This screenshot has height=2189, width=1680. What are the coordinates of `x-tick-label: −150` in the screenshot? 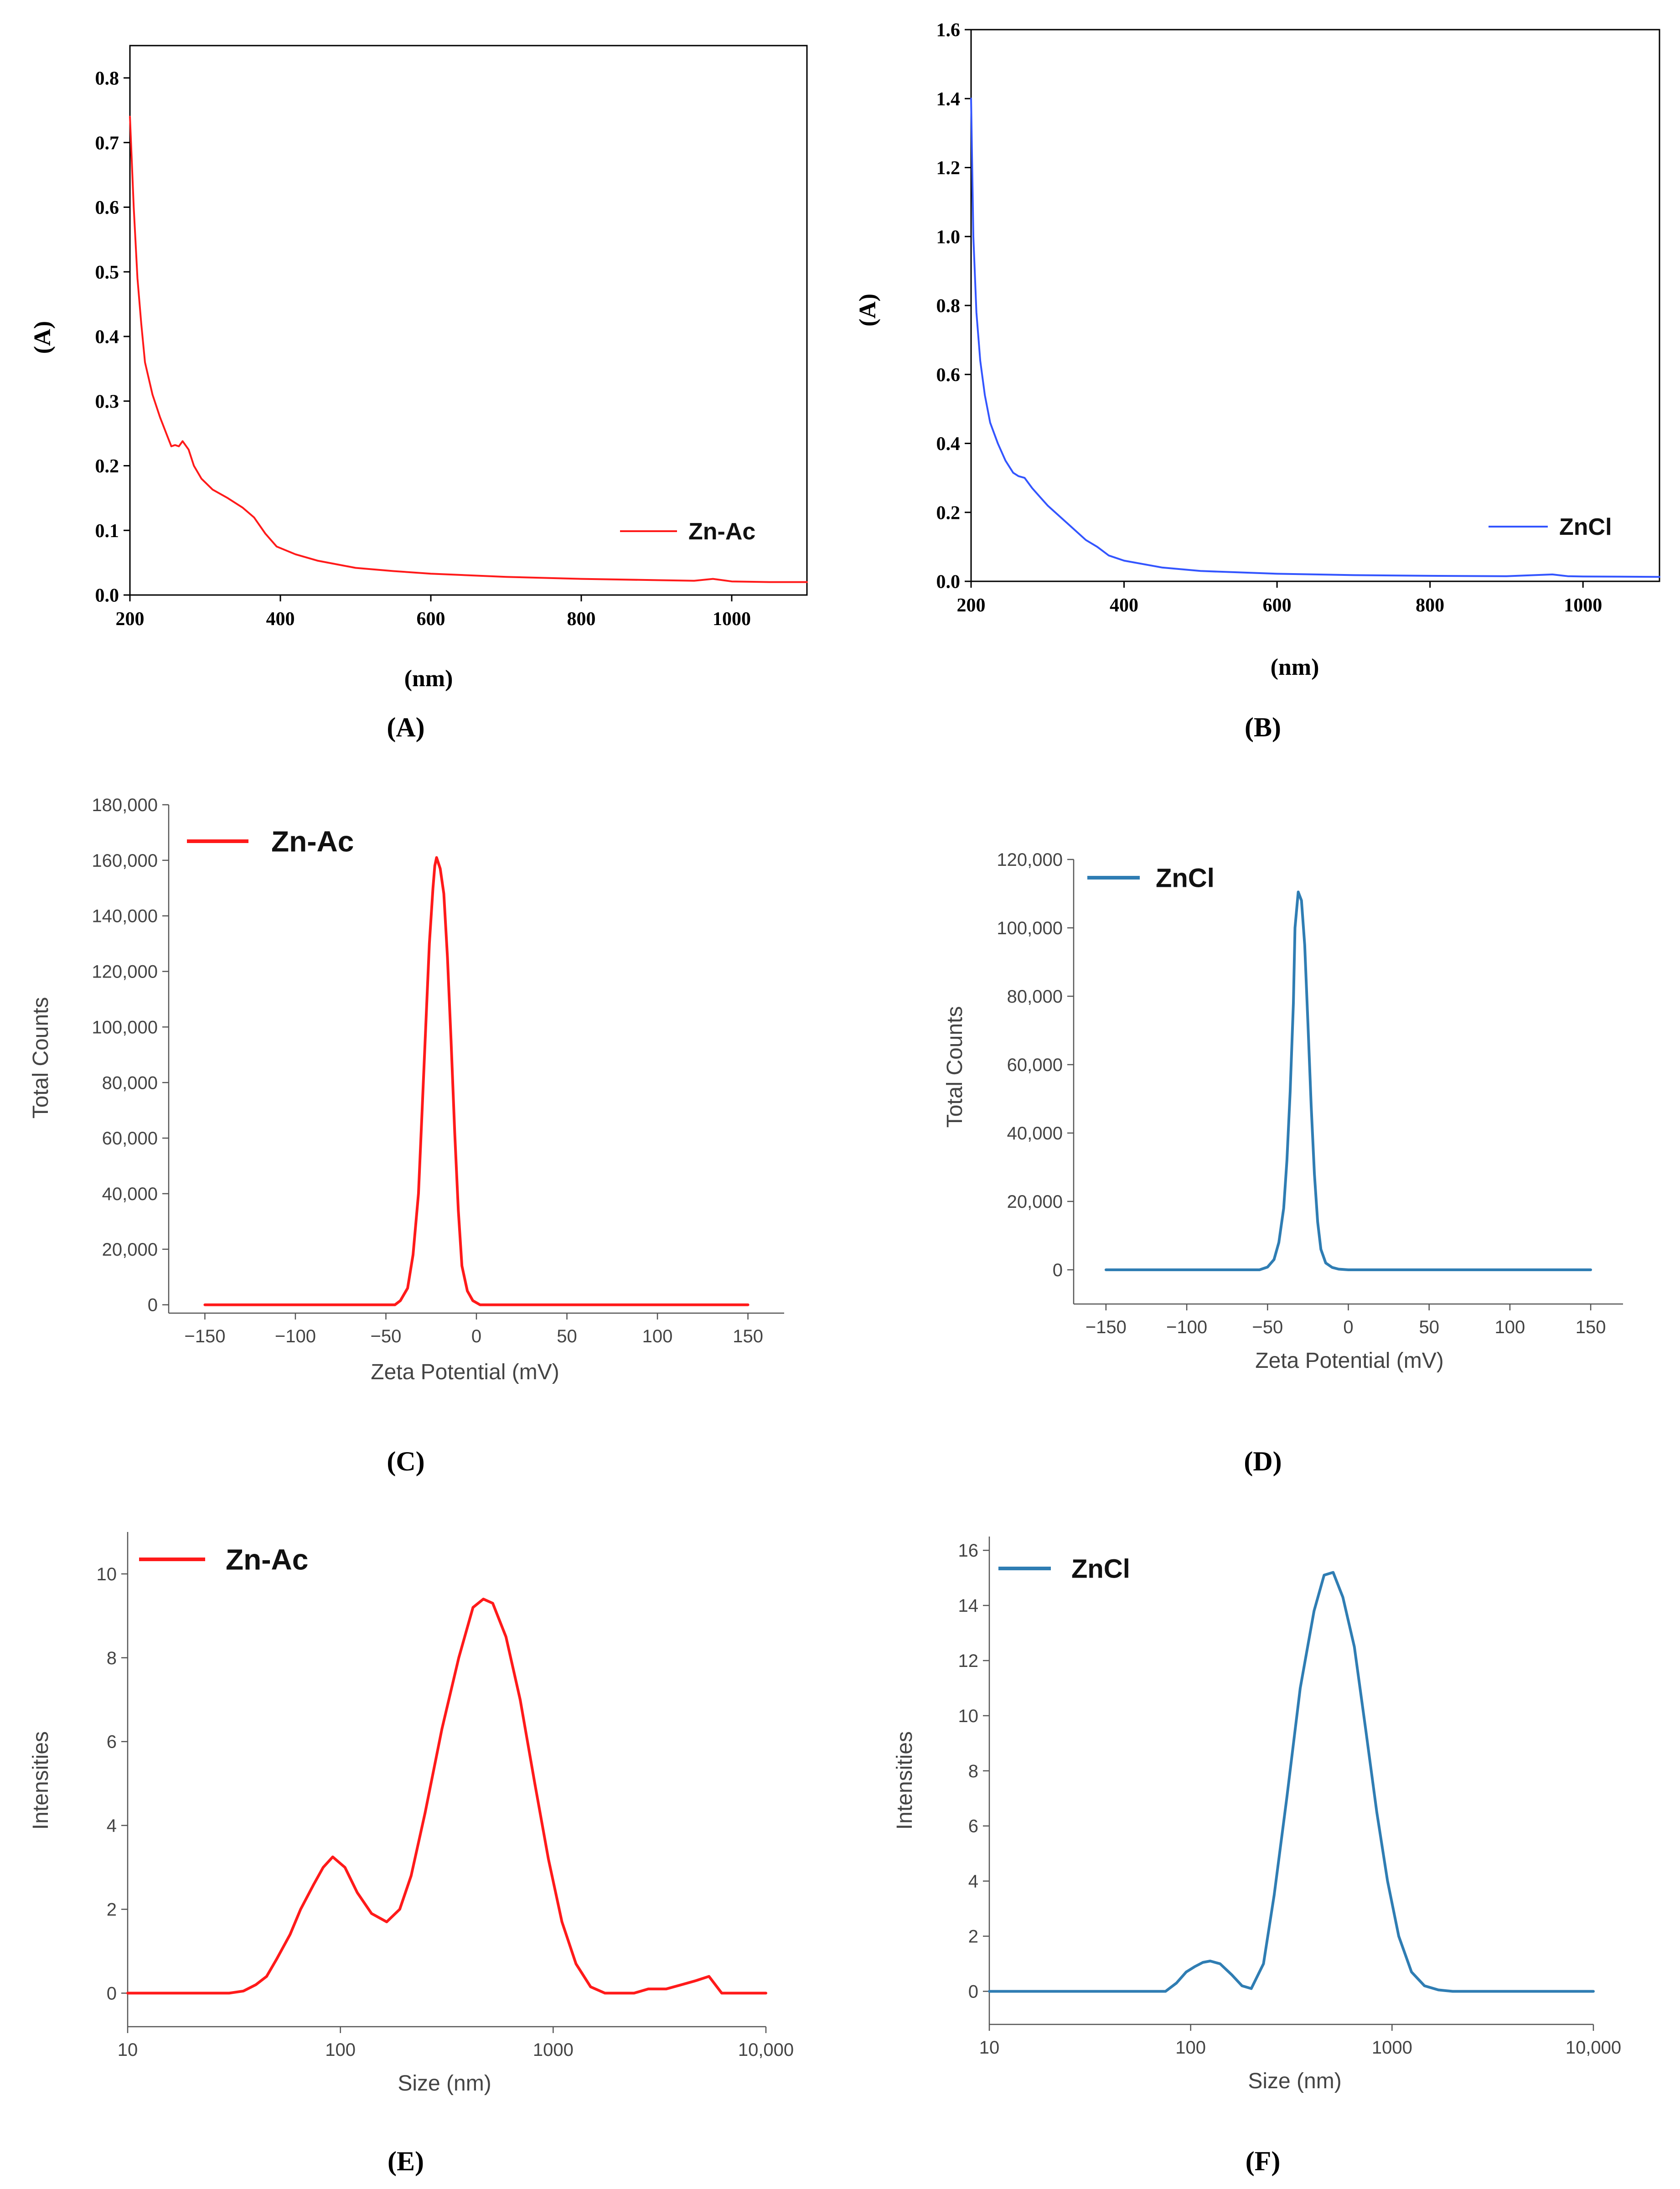 It's located at (1106, 1327).